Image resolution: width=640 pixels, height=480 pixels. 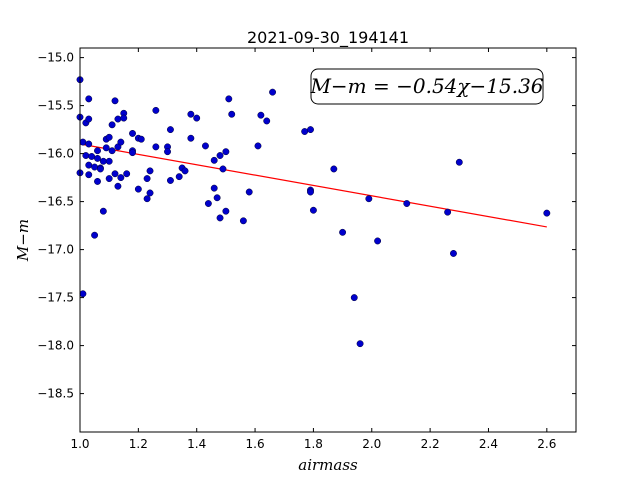 I want to click on x-tick-label: 1.2, so click(x=138, y=444).